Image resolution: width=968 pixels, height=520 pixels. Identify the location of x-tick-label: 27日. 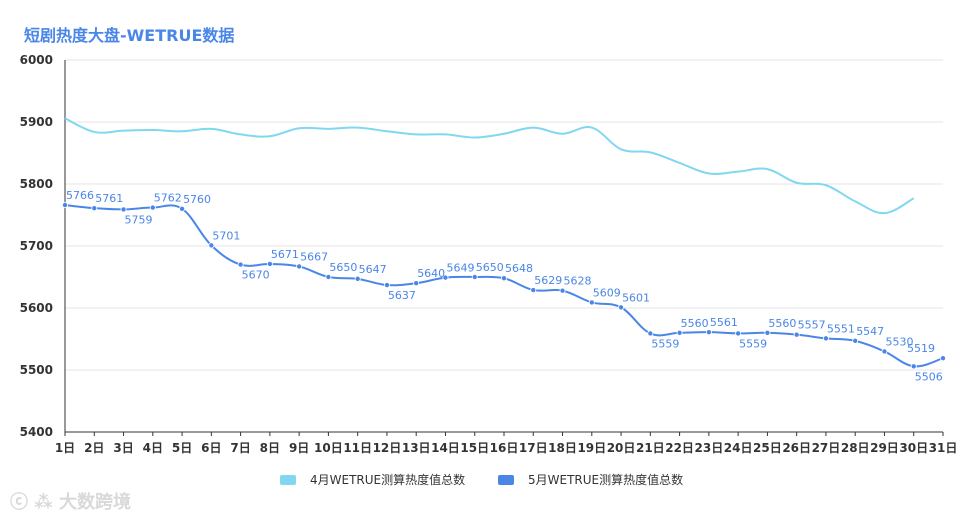
(826, 448).